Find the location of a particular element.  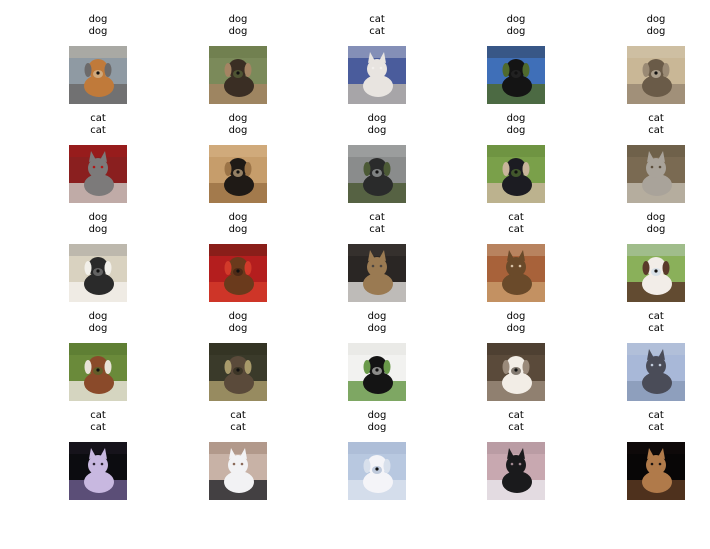

grid-cell-8: dog dog is located at coordinates (377, 125).